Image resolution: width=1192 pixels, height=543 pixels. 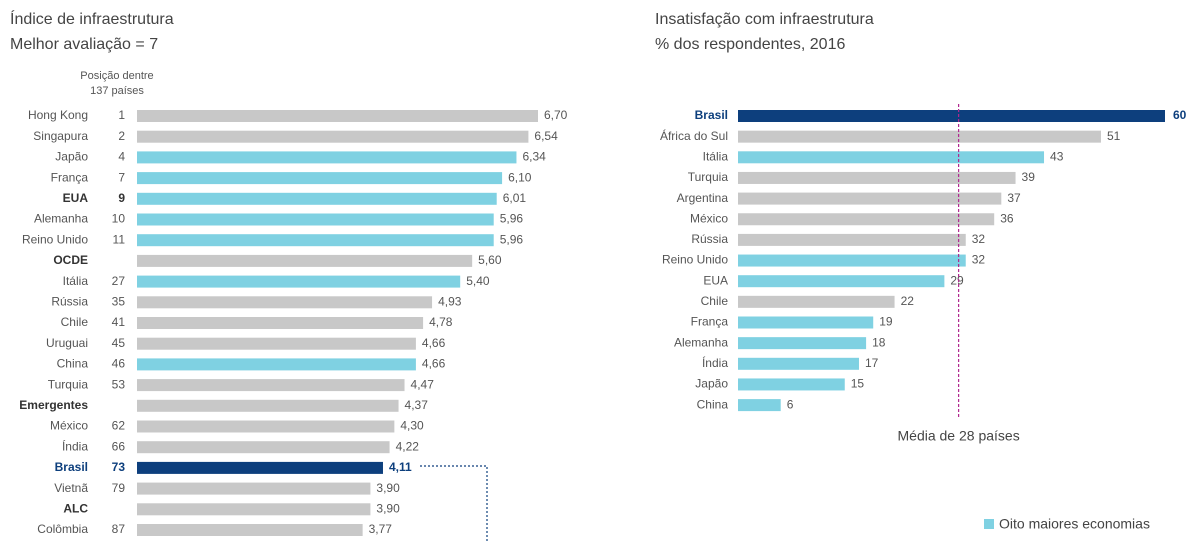 What do you see at coordinates (764, 19) in the screenshot?
I see `chart-title: Insatisfação com infraestrutura` at bounding box center [764, 19].